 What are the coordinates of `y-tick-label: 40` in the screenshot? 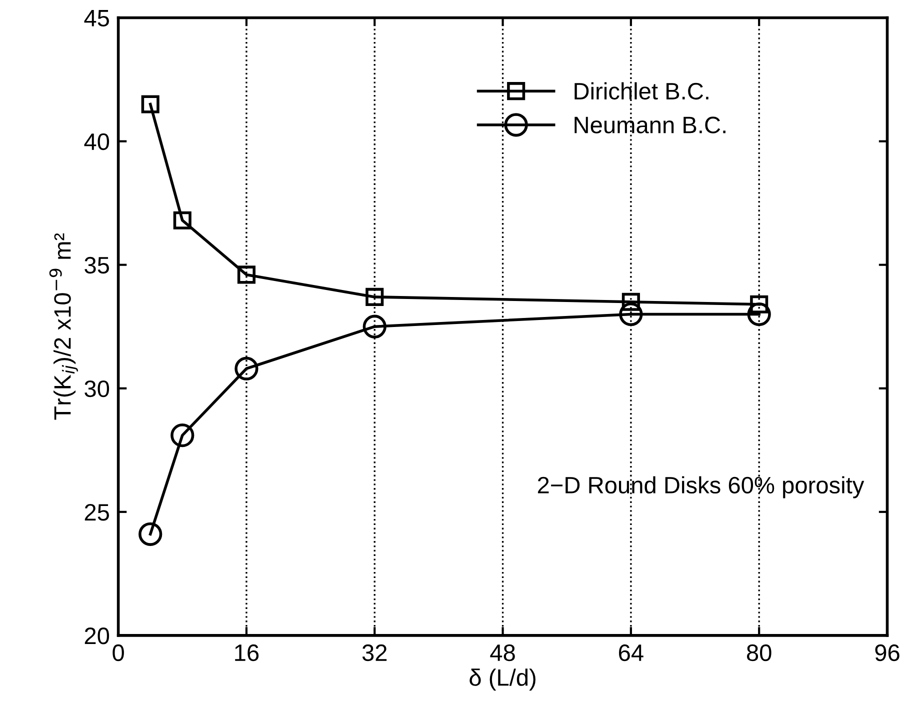 It's located at (97, 141).